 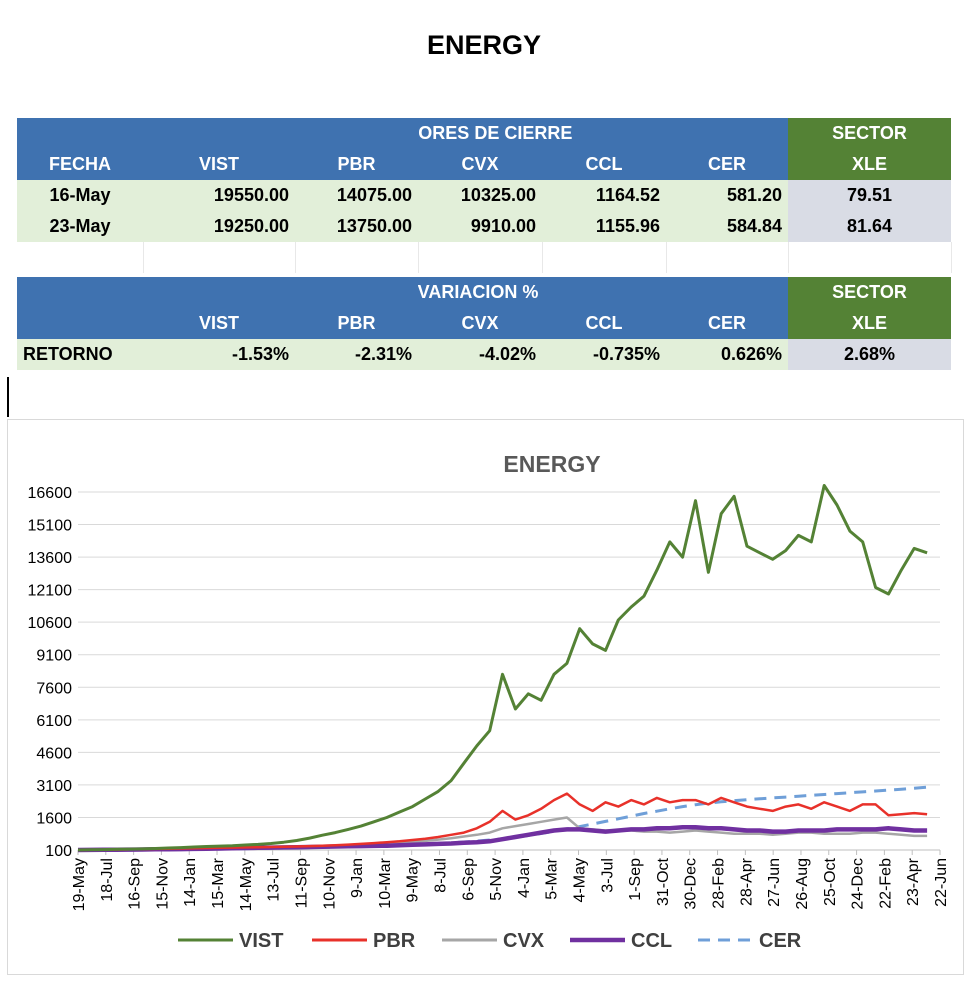 What do you see at coordinates (80, 195) in the screenshot?
I see `cell-fecha: 16-May` at bounding box center [80, 195].